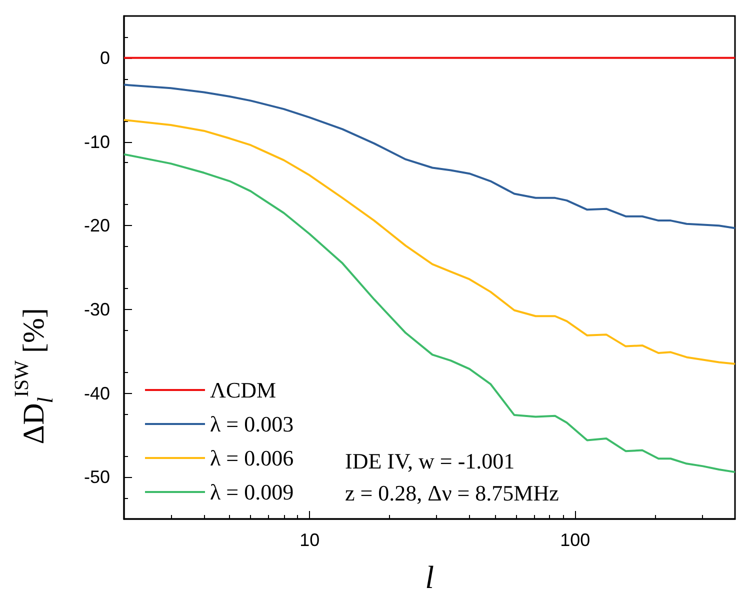 This screenshot has width=746, height=607. I want to click on annotation: z = 0.28, Δν = 8.75MHz, so click(452, 493).